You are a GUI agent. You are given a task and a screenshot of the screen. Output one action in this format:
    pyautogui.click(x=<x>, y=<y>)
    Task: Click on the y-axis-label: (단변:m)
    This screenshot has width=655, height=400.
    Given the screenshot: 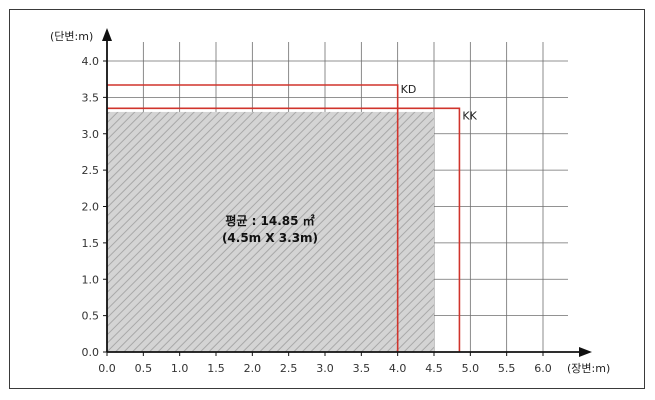 What is the action you would take?
    pyautogui.click(x=71, y=36)
    